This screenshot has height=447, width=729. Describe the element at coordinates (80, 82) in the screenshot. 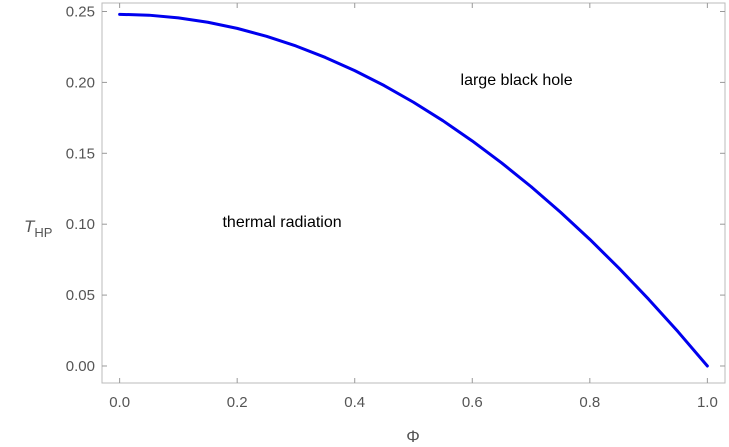

I see `y-tick-label: 0.20` at that location.